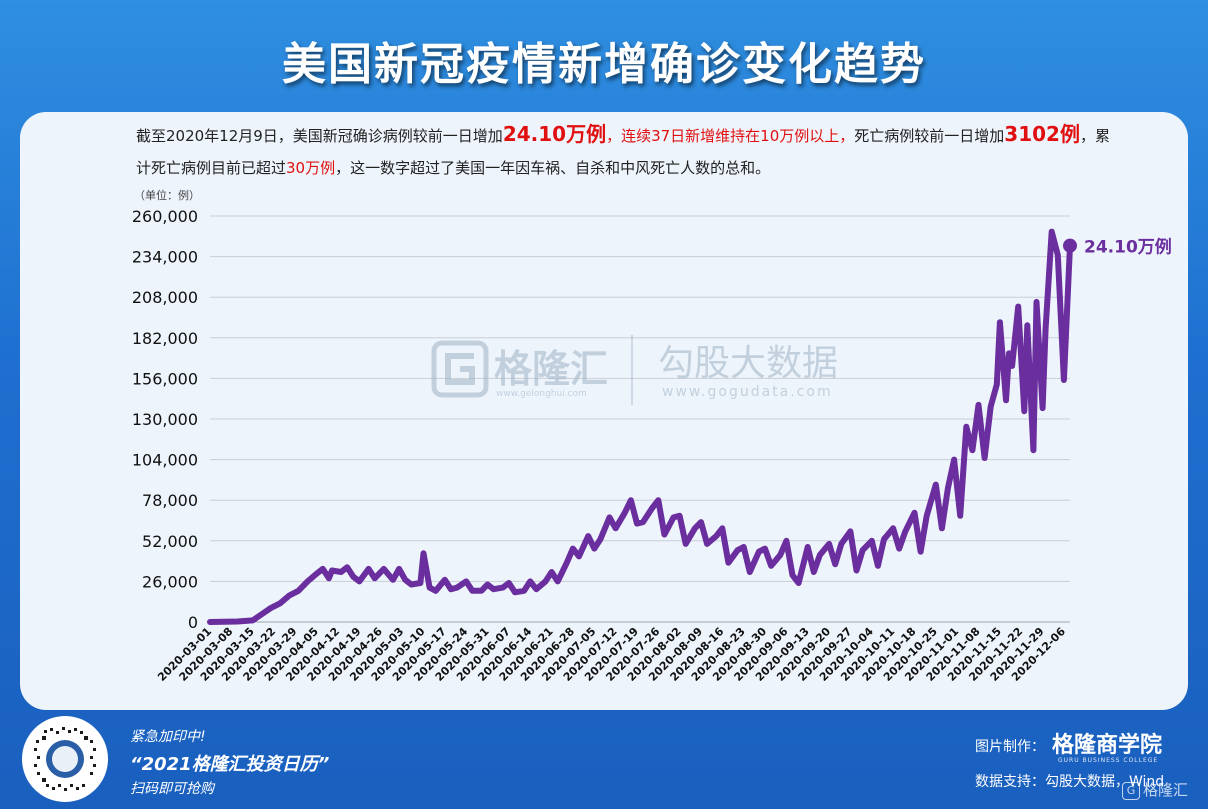  What do you see at coordinates (165, 216) in the screenshot?
I see `y-tick-label: 260,000` at bounding box center [165, 216].